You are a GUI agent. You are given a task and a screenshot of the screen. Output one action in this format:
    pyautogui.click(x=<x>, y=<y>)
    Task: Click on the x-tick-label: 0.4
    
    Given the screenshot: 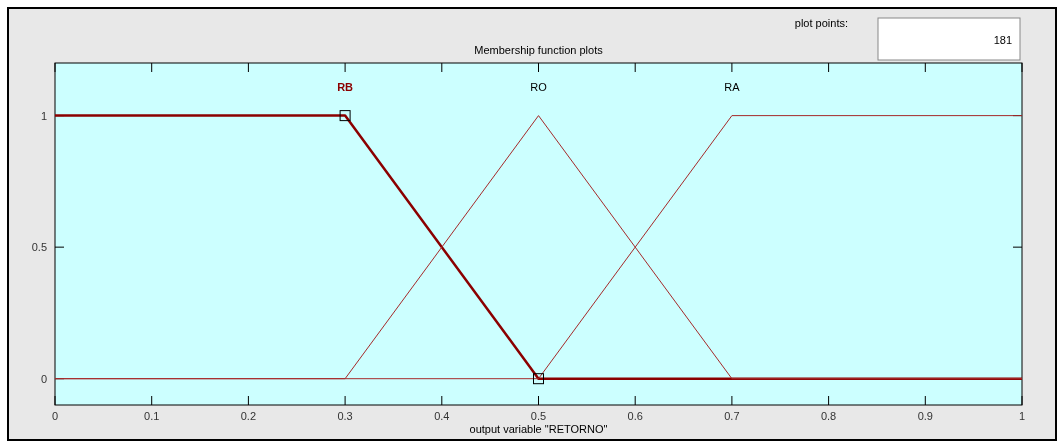 What is the action you would take?
    pyautogui.click(x=442, y=416)
    